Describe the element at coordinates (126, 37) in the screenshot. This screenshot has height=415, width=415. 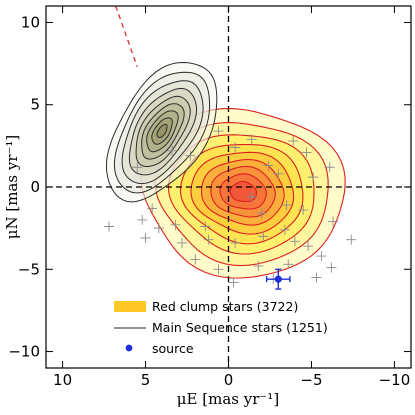
I see `red-dashed-line-annotation` at that location.